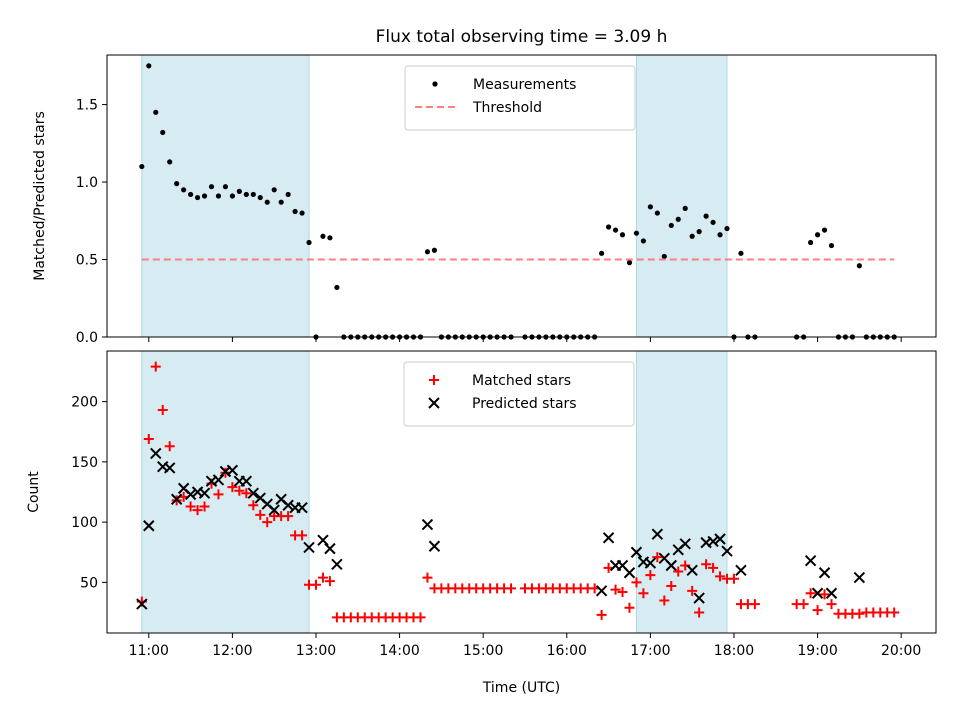 This screenshot has height=720, width=960. I want to click on legend-entry-label: Predicted stars, so click(524, 404).